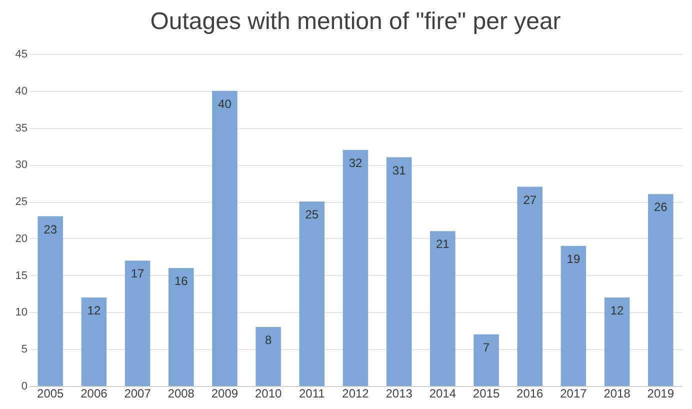 This screenshot has height=409, width=692. Describe the element at coordinates (530, 393) in the screenshot. I see `x-tick-label: 2016` at that location.